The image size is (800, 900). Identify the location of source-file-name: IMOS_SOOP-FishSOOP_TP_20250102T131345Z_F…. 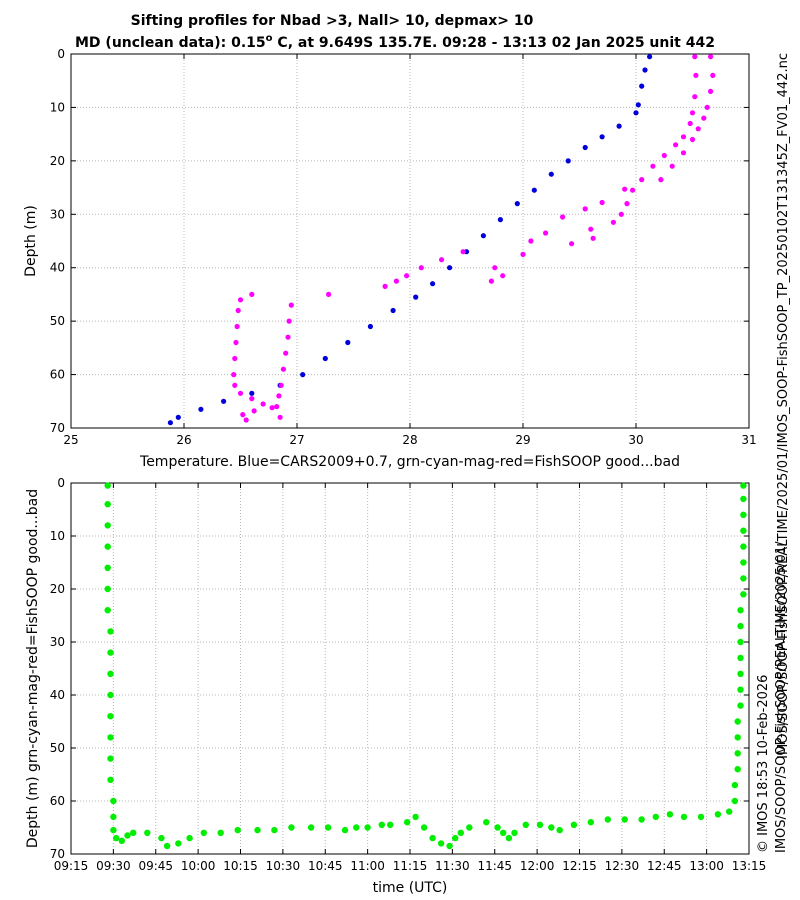
(783, 250).